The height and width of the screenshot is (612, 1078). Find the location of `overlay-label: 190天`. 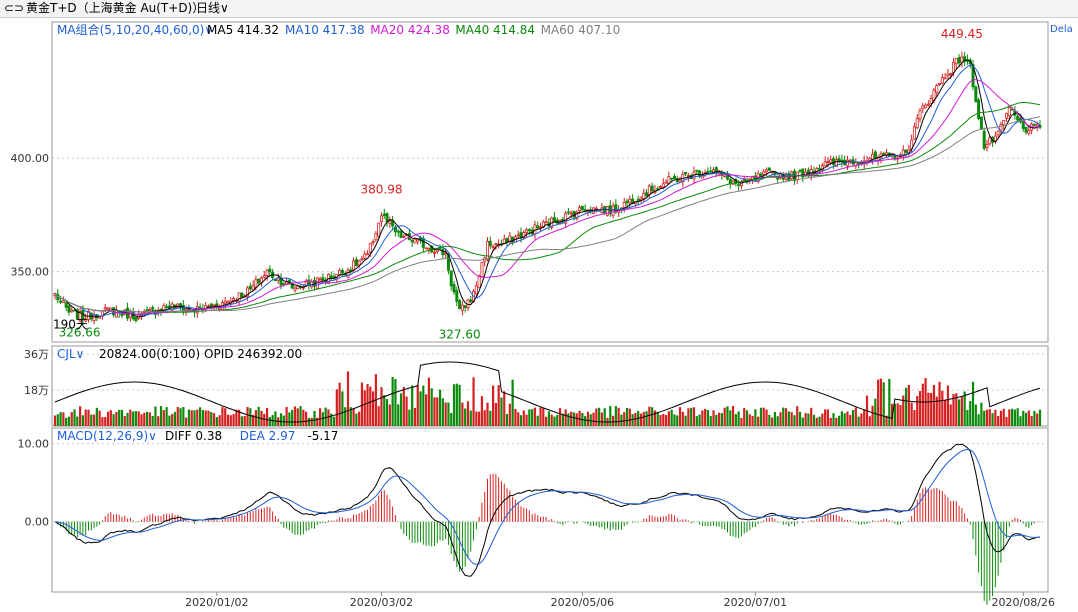

overlay-label: 190天 is located at coordinates (70, 325).